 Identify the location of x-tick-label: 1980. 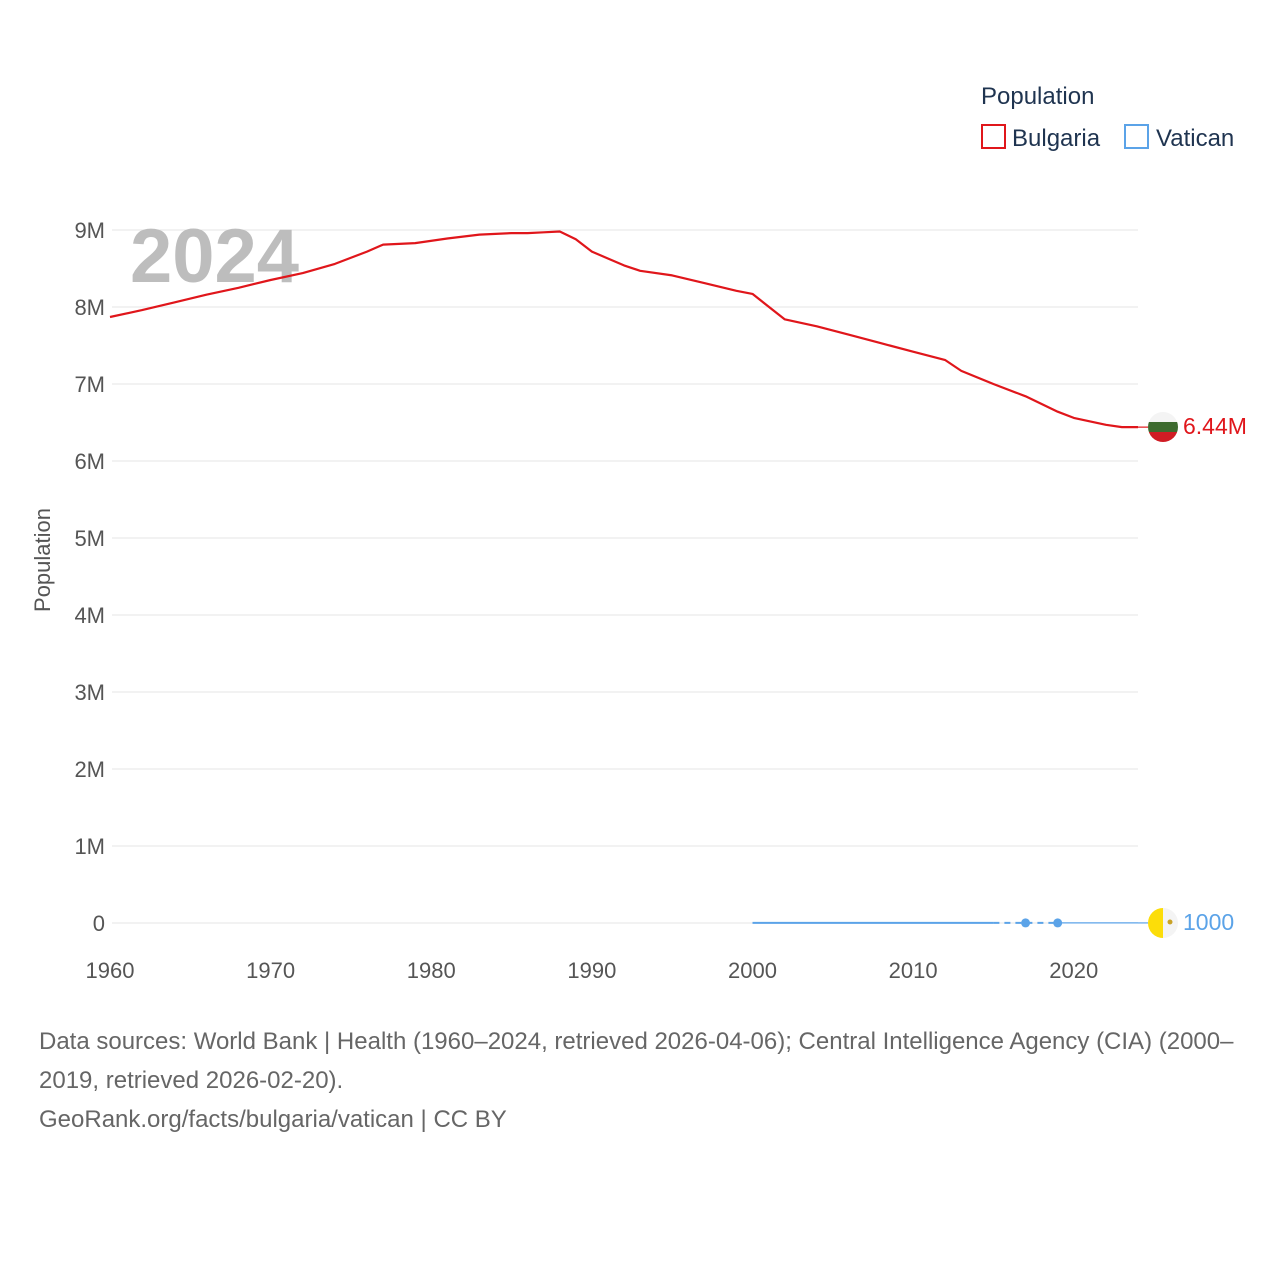
(431, 970).